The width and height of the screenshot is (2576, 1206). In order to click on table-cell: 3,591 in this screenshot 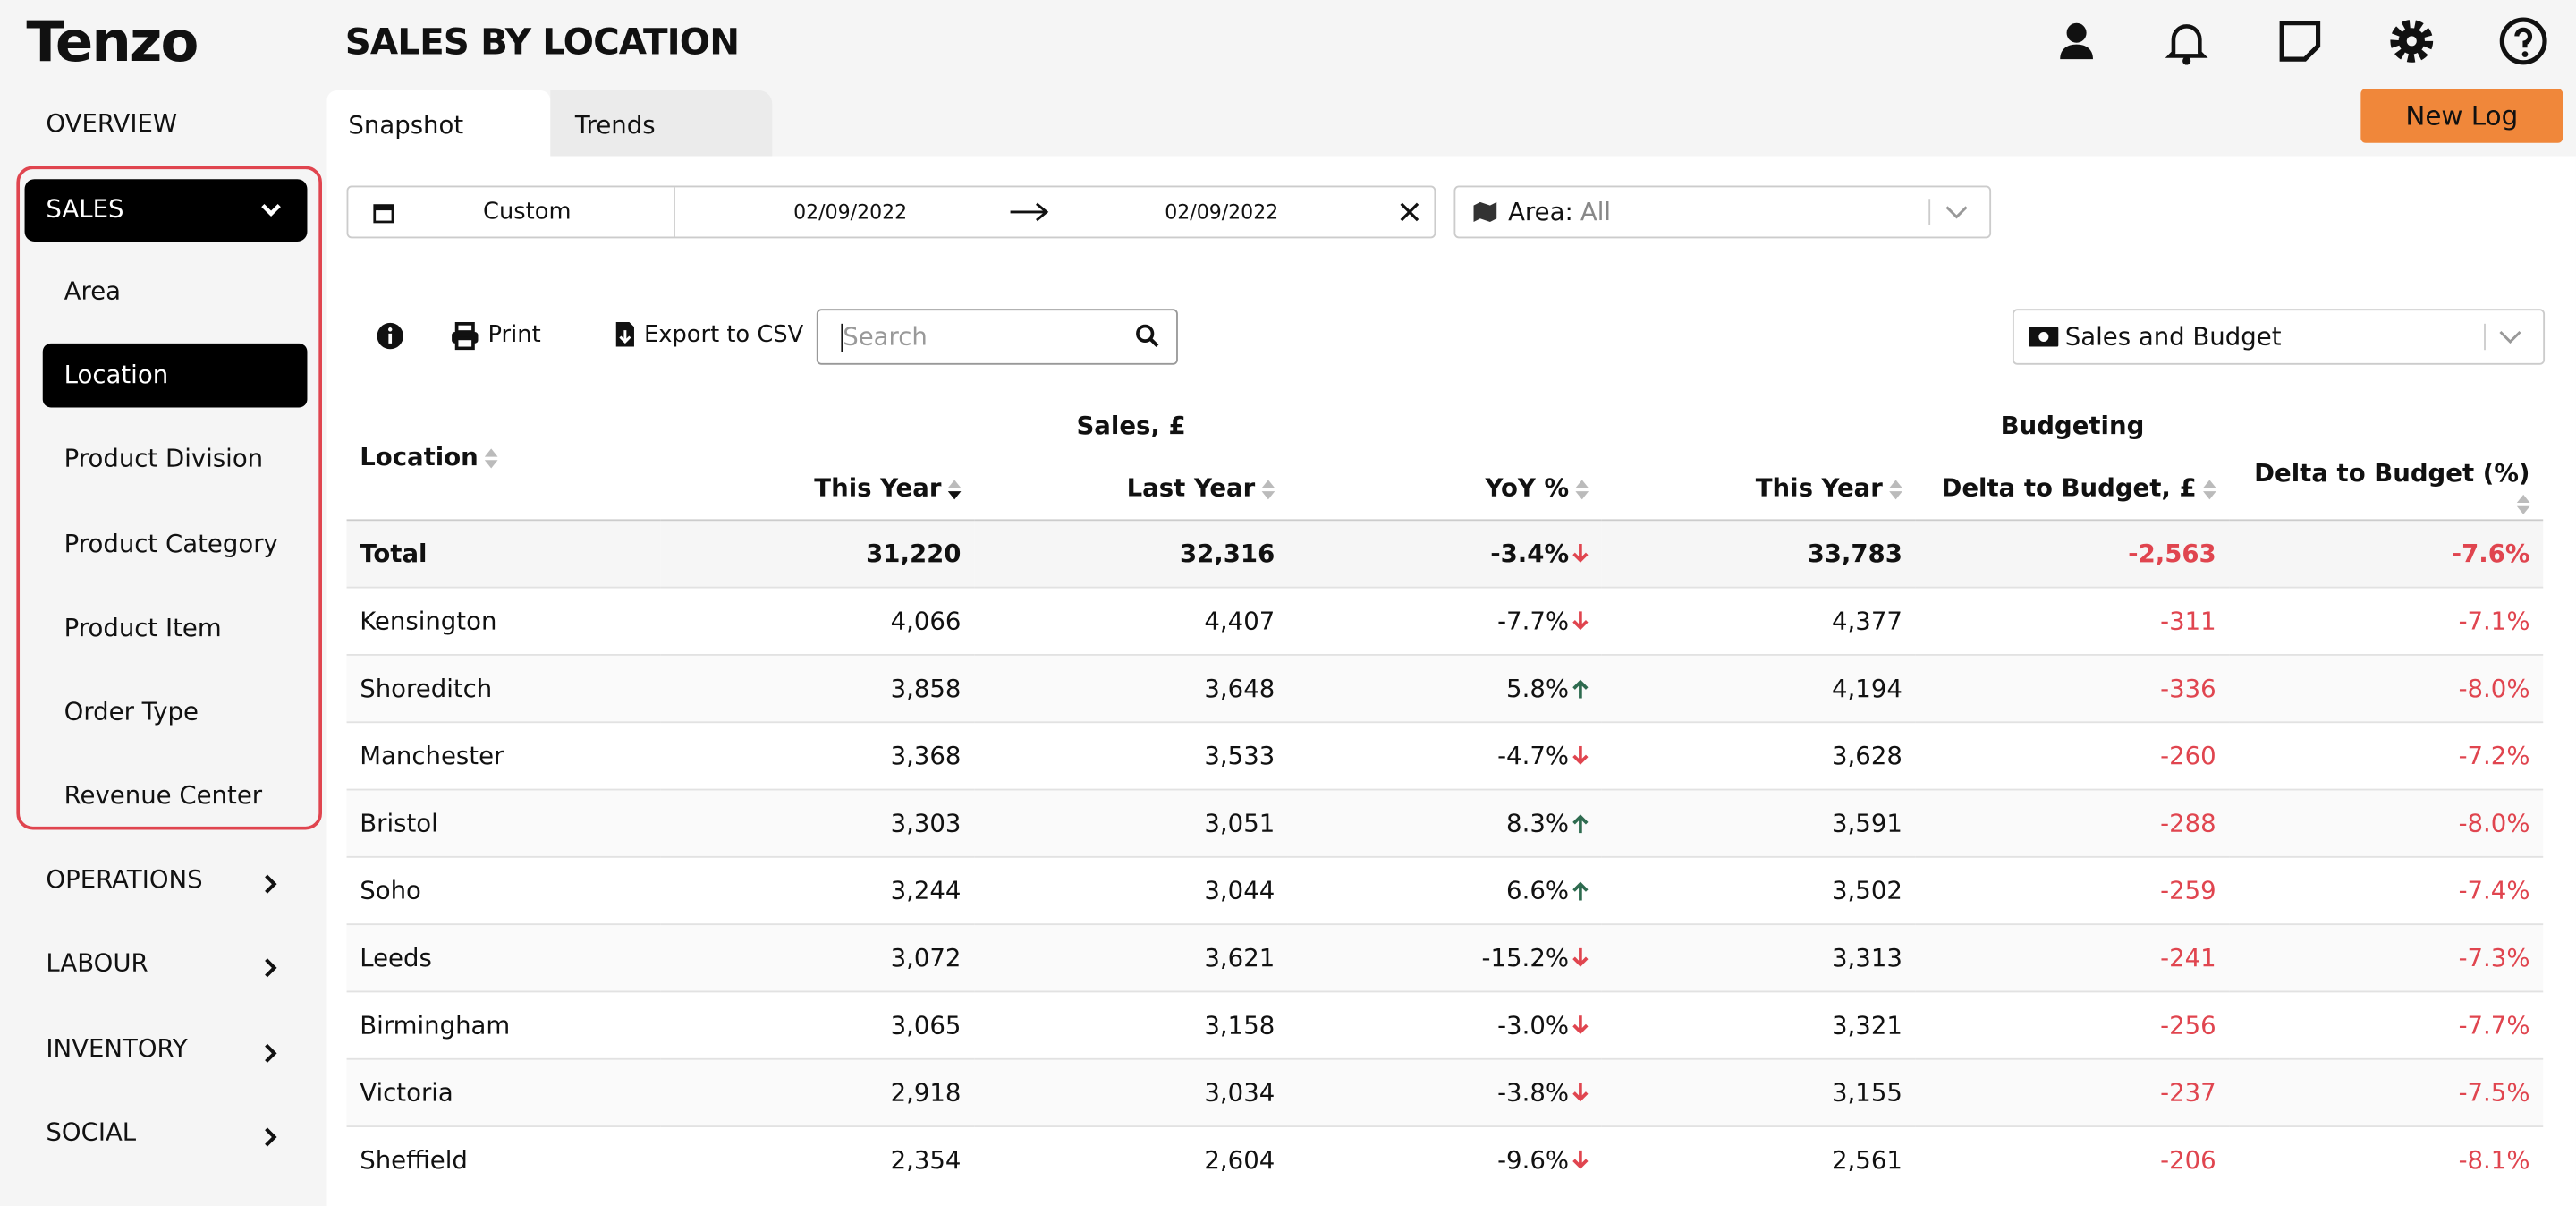, I will do `click(1758, 822)`.